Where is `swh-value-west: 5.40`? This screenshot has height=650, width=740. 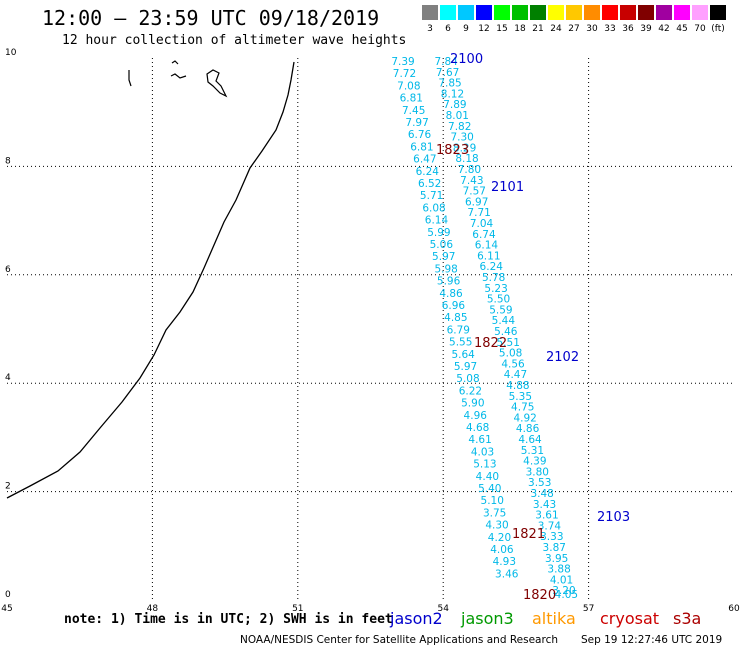
swh-value-west: 5.40 is located at coordinates (489, 489).